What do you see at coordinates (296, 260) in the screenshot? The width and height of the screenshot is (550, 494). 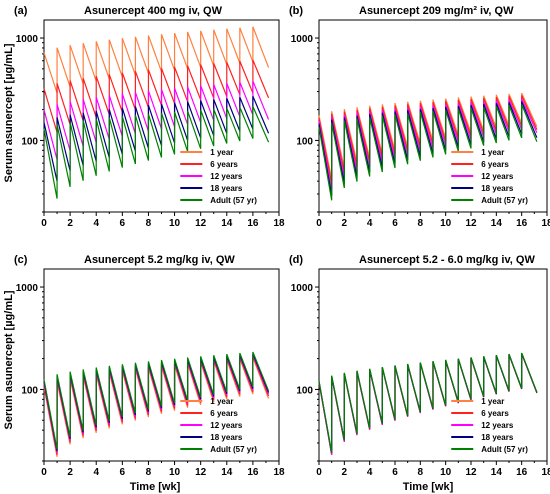 I see `panel-label: (d)` at bounding box center [296, 260].